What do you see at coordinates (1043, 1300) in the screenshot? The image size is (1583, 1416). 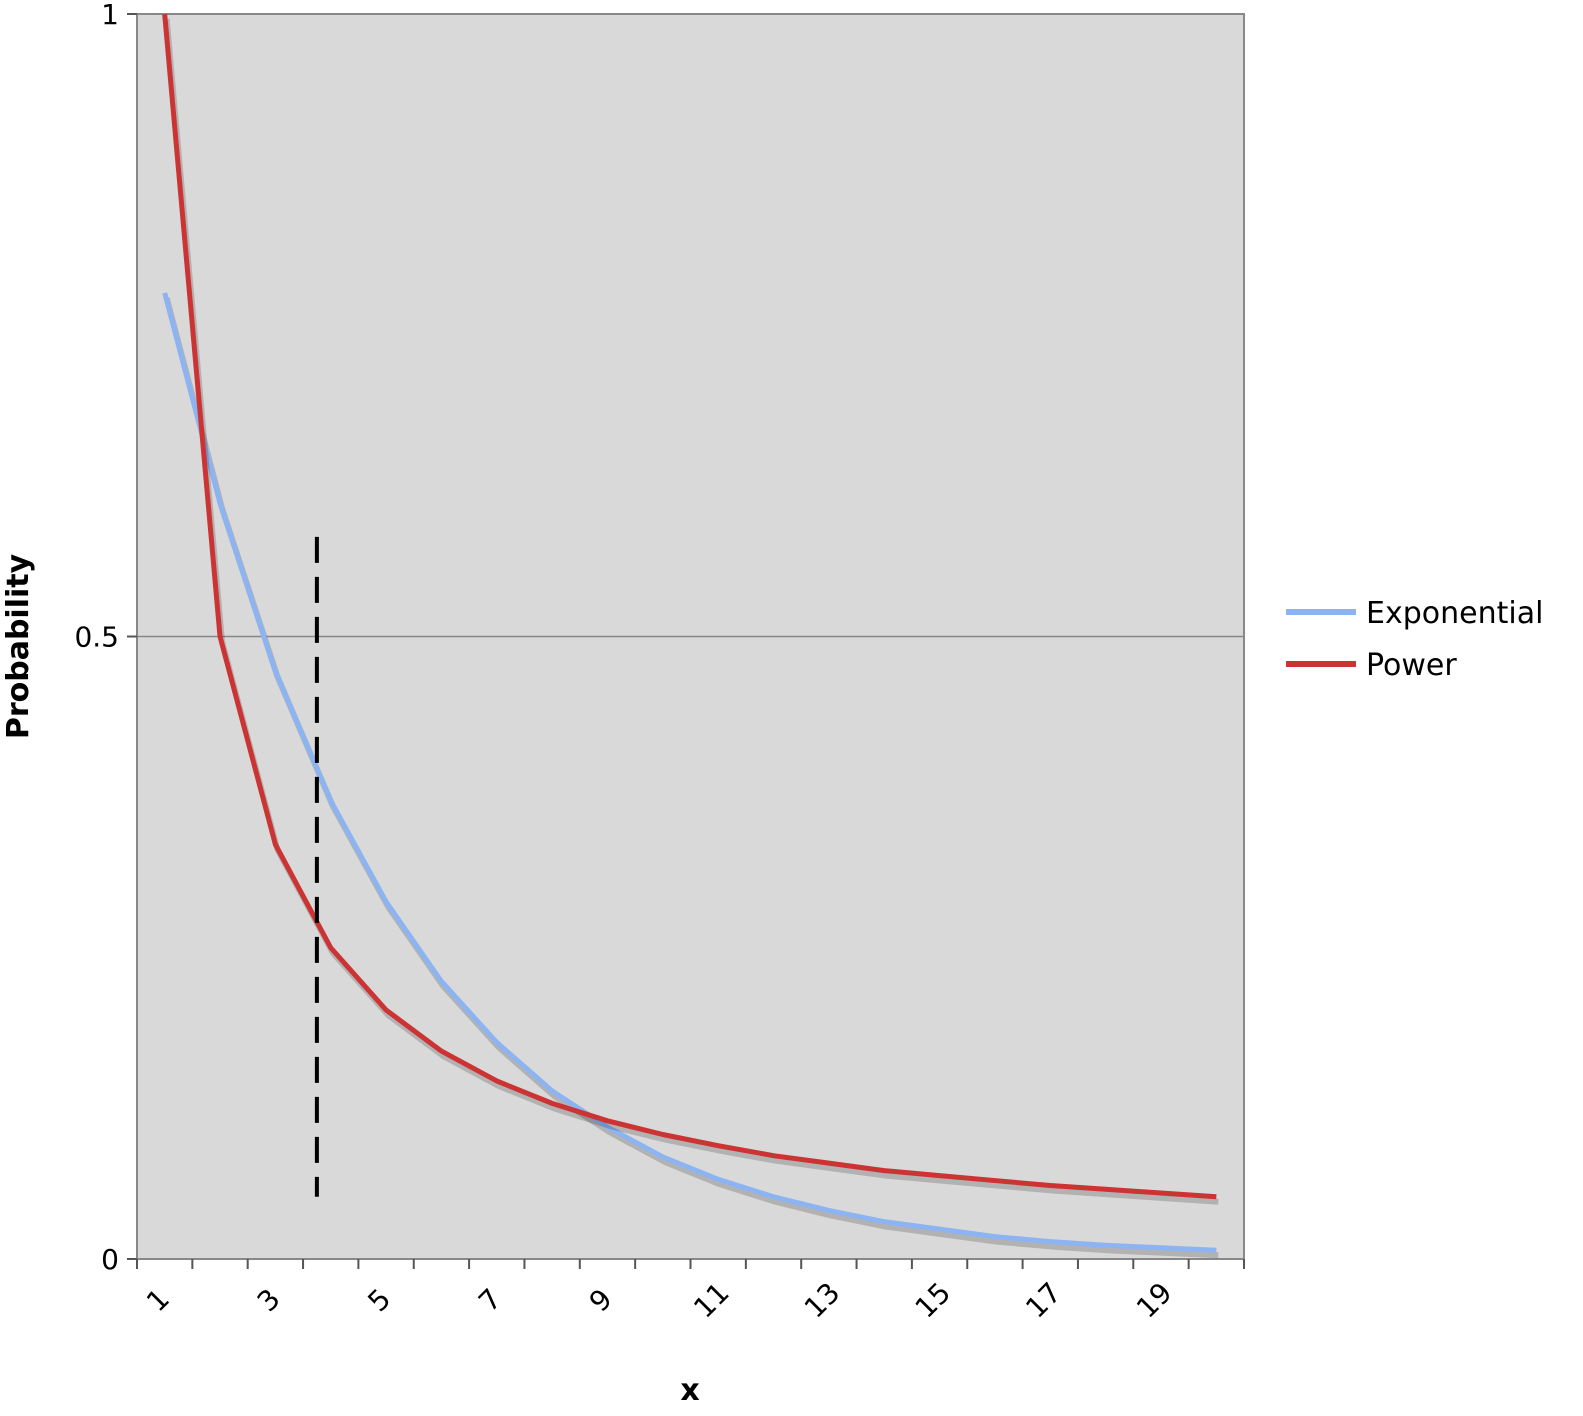 I see `x-tick-label: 17` at bounding box center [1043, 1300].